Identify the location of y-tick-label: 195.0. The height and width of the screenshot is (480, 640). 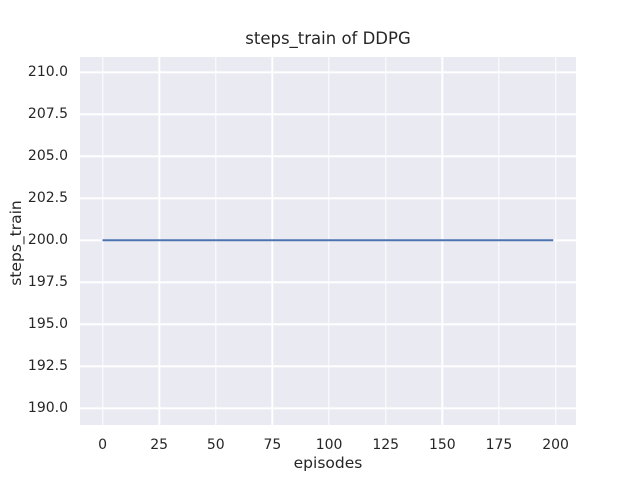
(47, 324).